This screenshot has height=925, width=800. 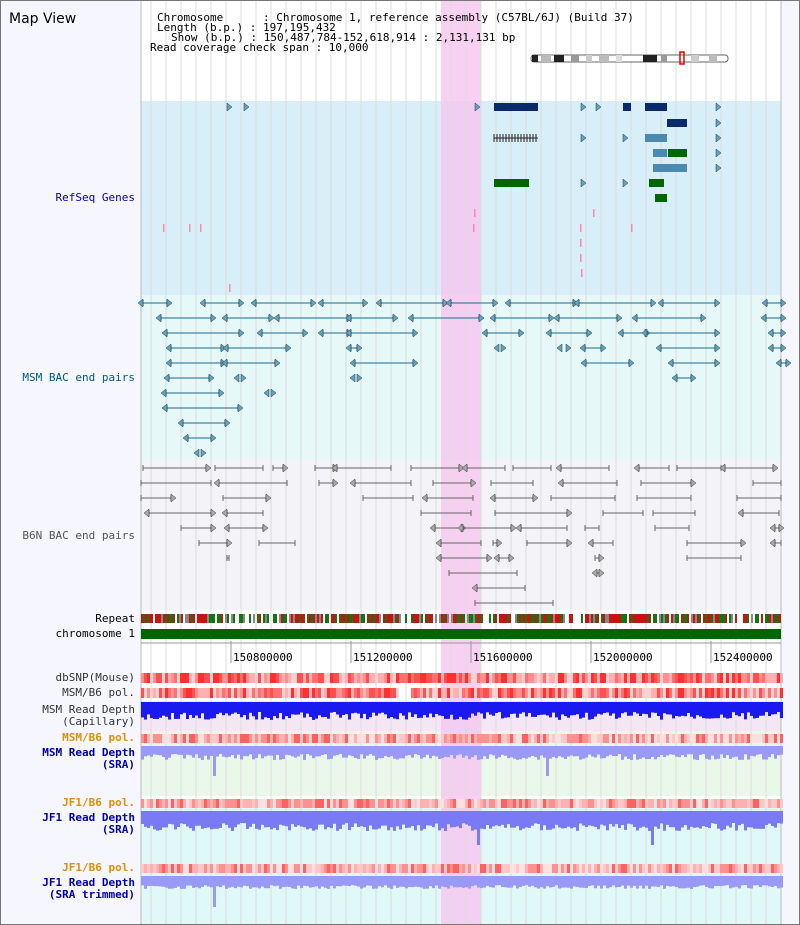 What do you see at coordinates (503, 657) in the screenshot?
I see `axis-tick-label: 151600000` at bounding box center [503, 657].